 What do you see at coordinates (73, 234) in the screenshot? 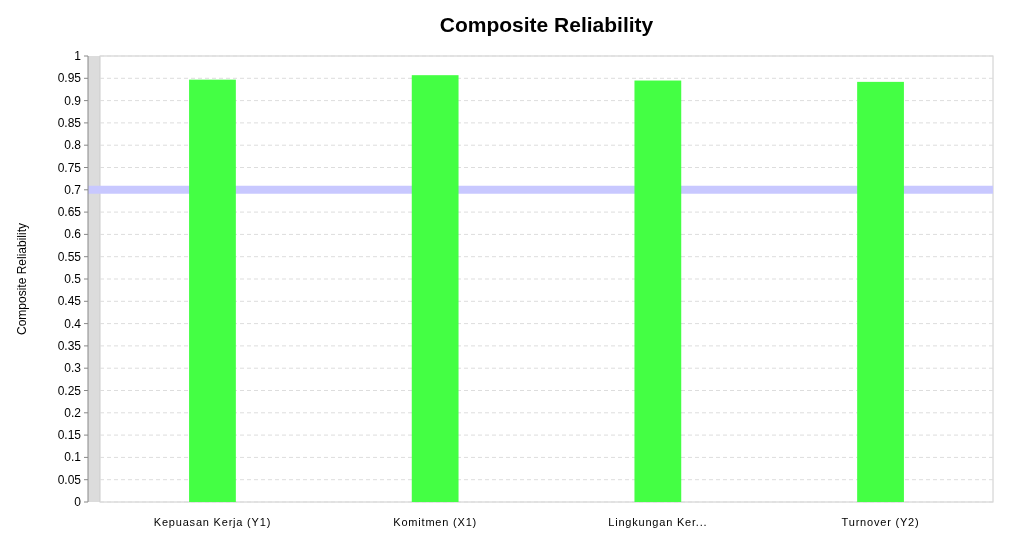
I see `y-tick-label: 0.6` at bounding box center [73, 234].